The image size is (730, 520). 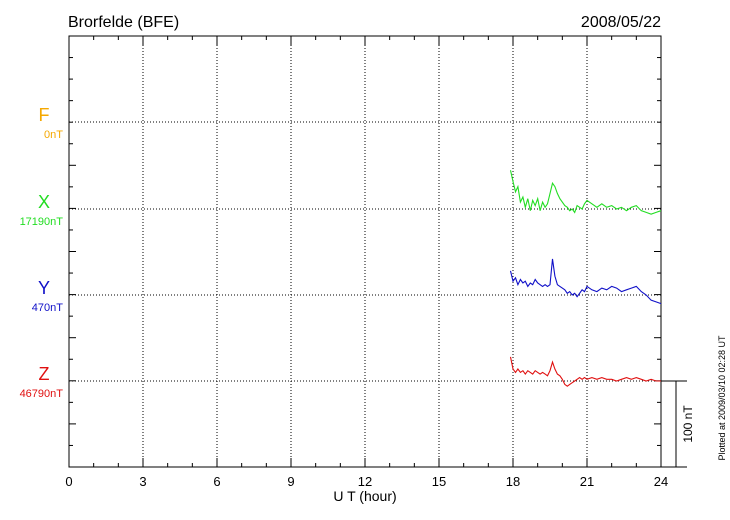 I want to click on date-label: 2008/05/22, so click(x=621, y=22).